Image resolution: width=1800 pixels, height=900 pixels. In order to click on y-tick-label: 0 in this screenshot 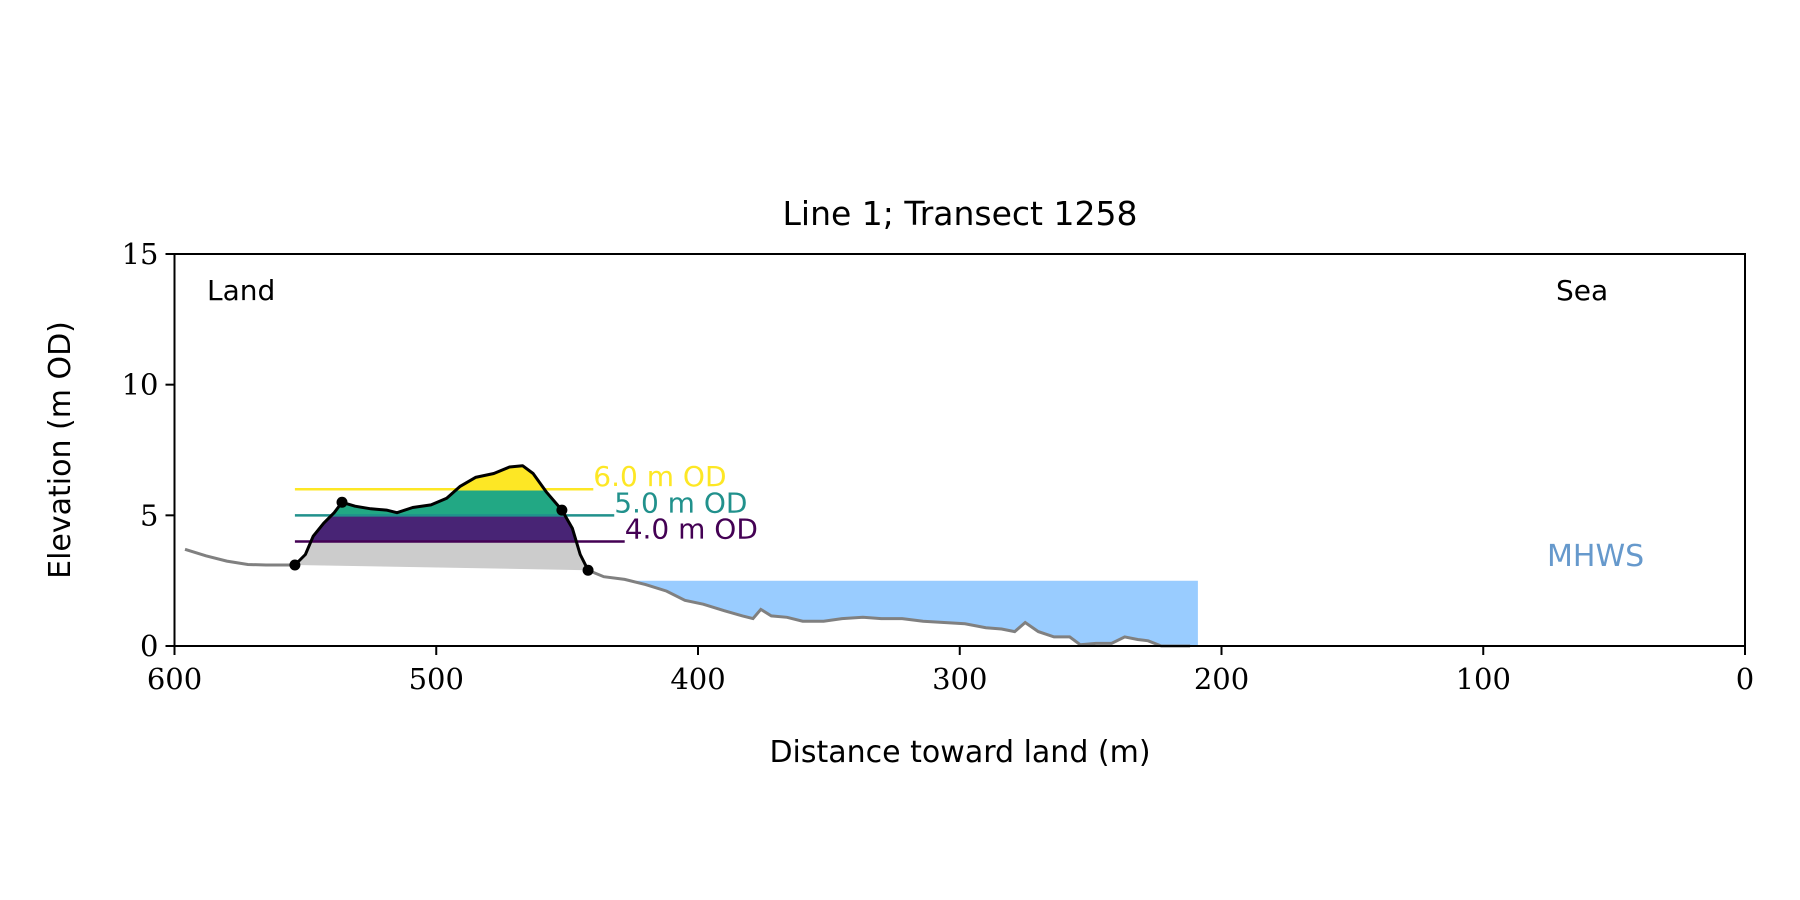, I will do `click(149, 646)`.